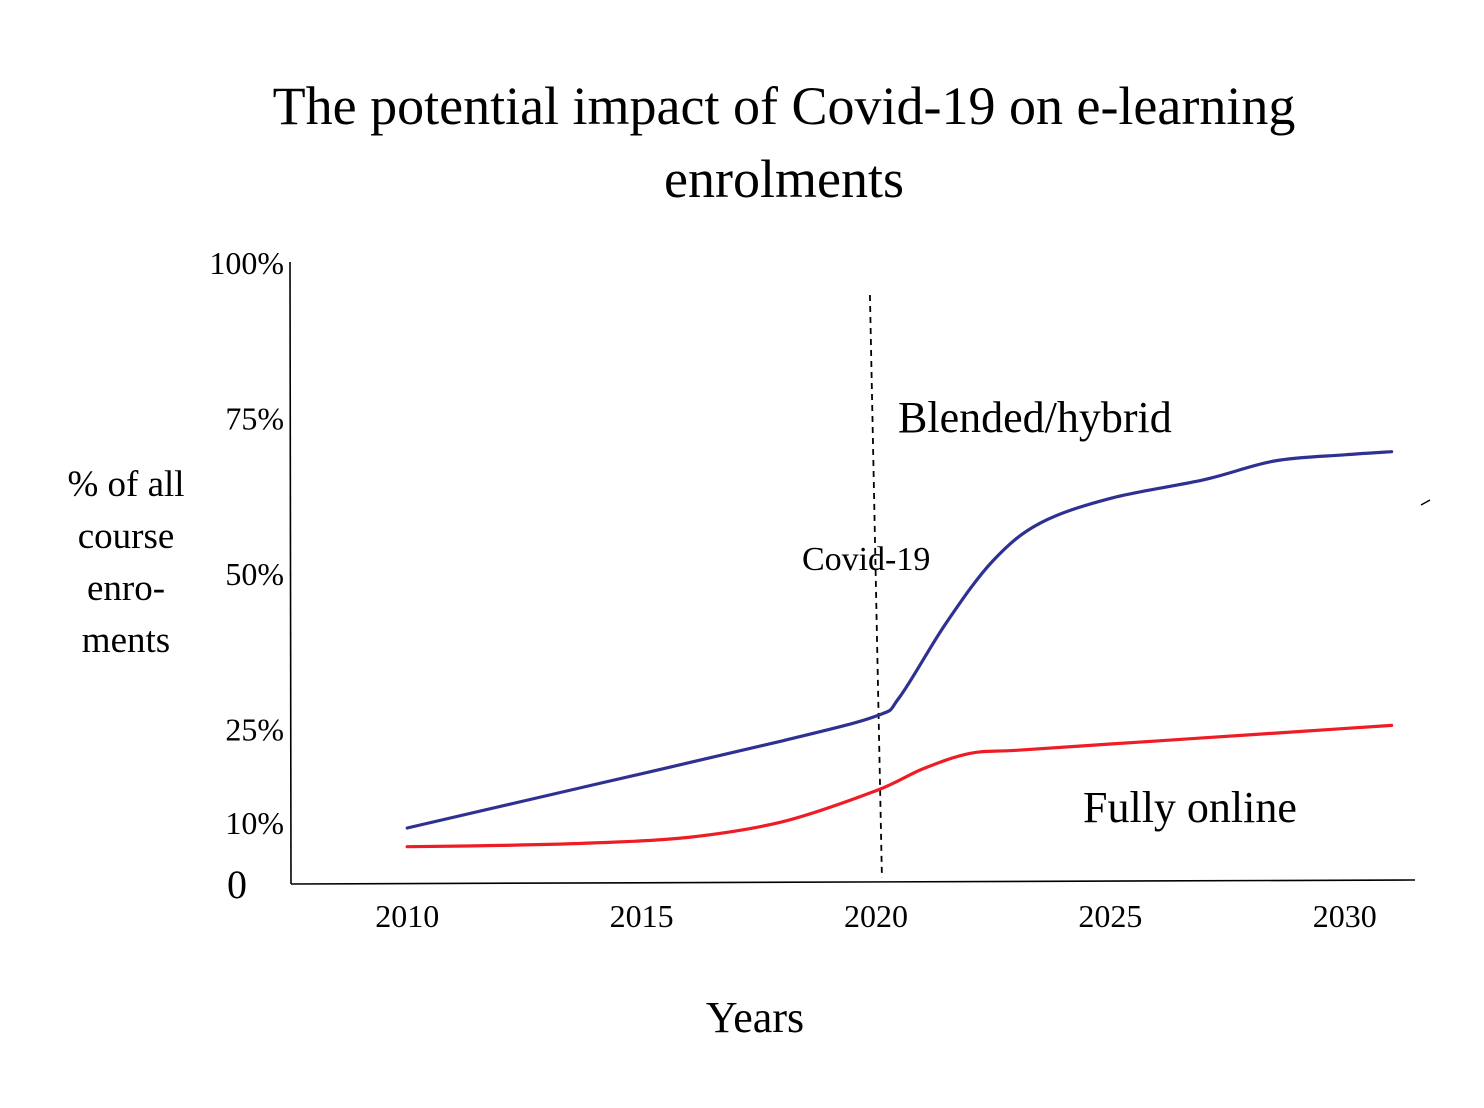  What do you see at coordinates (237, 884) in the screenshot?
I see `y-zero-label: 0` at bounding box center [237, 884].